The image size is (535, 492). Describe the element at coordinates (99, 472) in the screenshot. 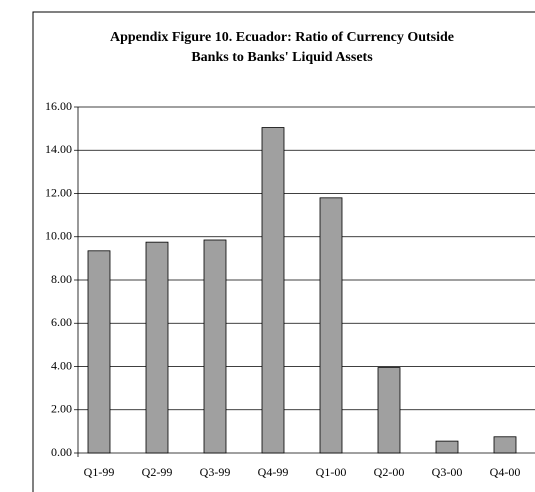

I see `x-tick-label: Q1-99` at that location.